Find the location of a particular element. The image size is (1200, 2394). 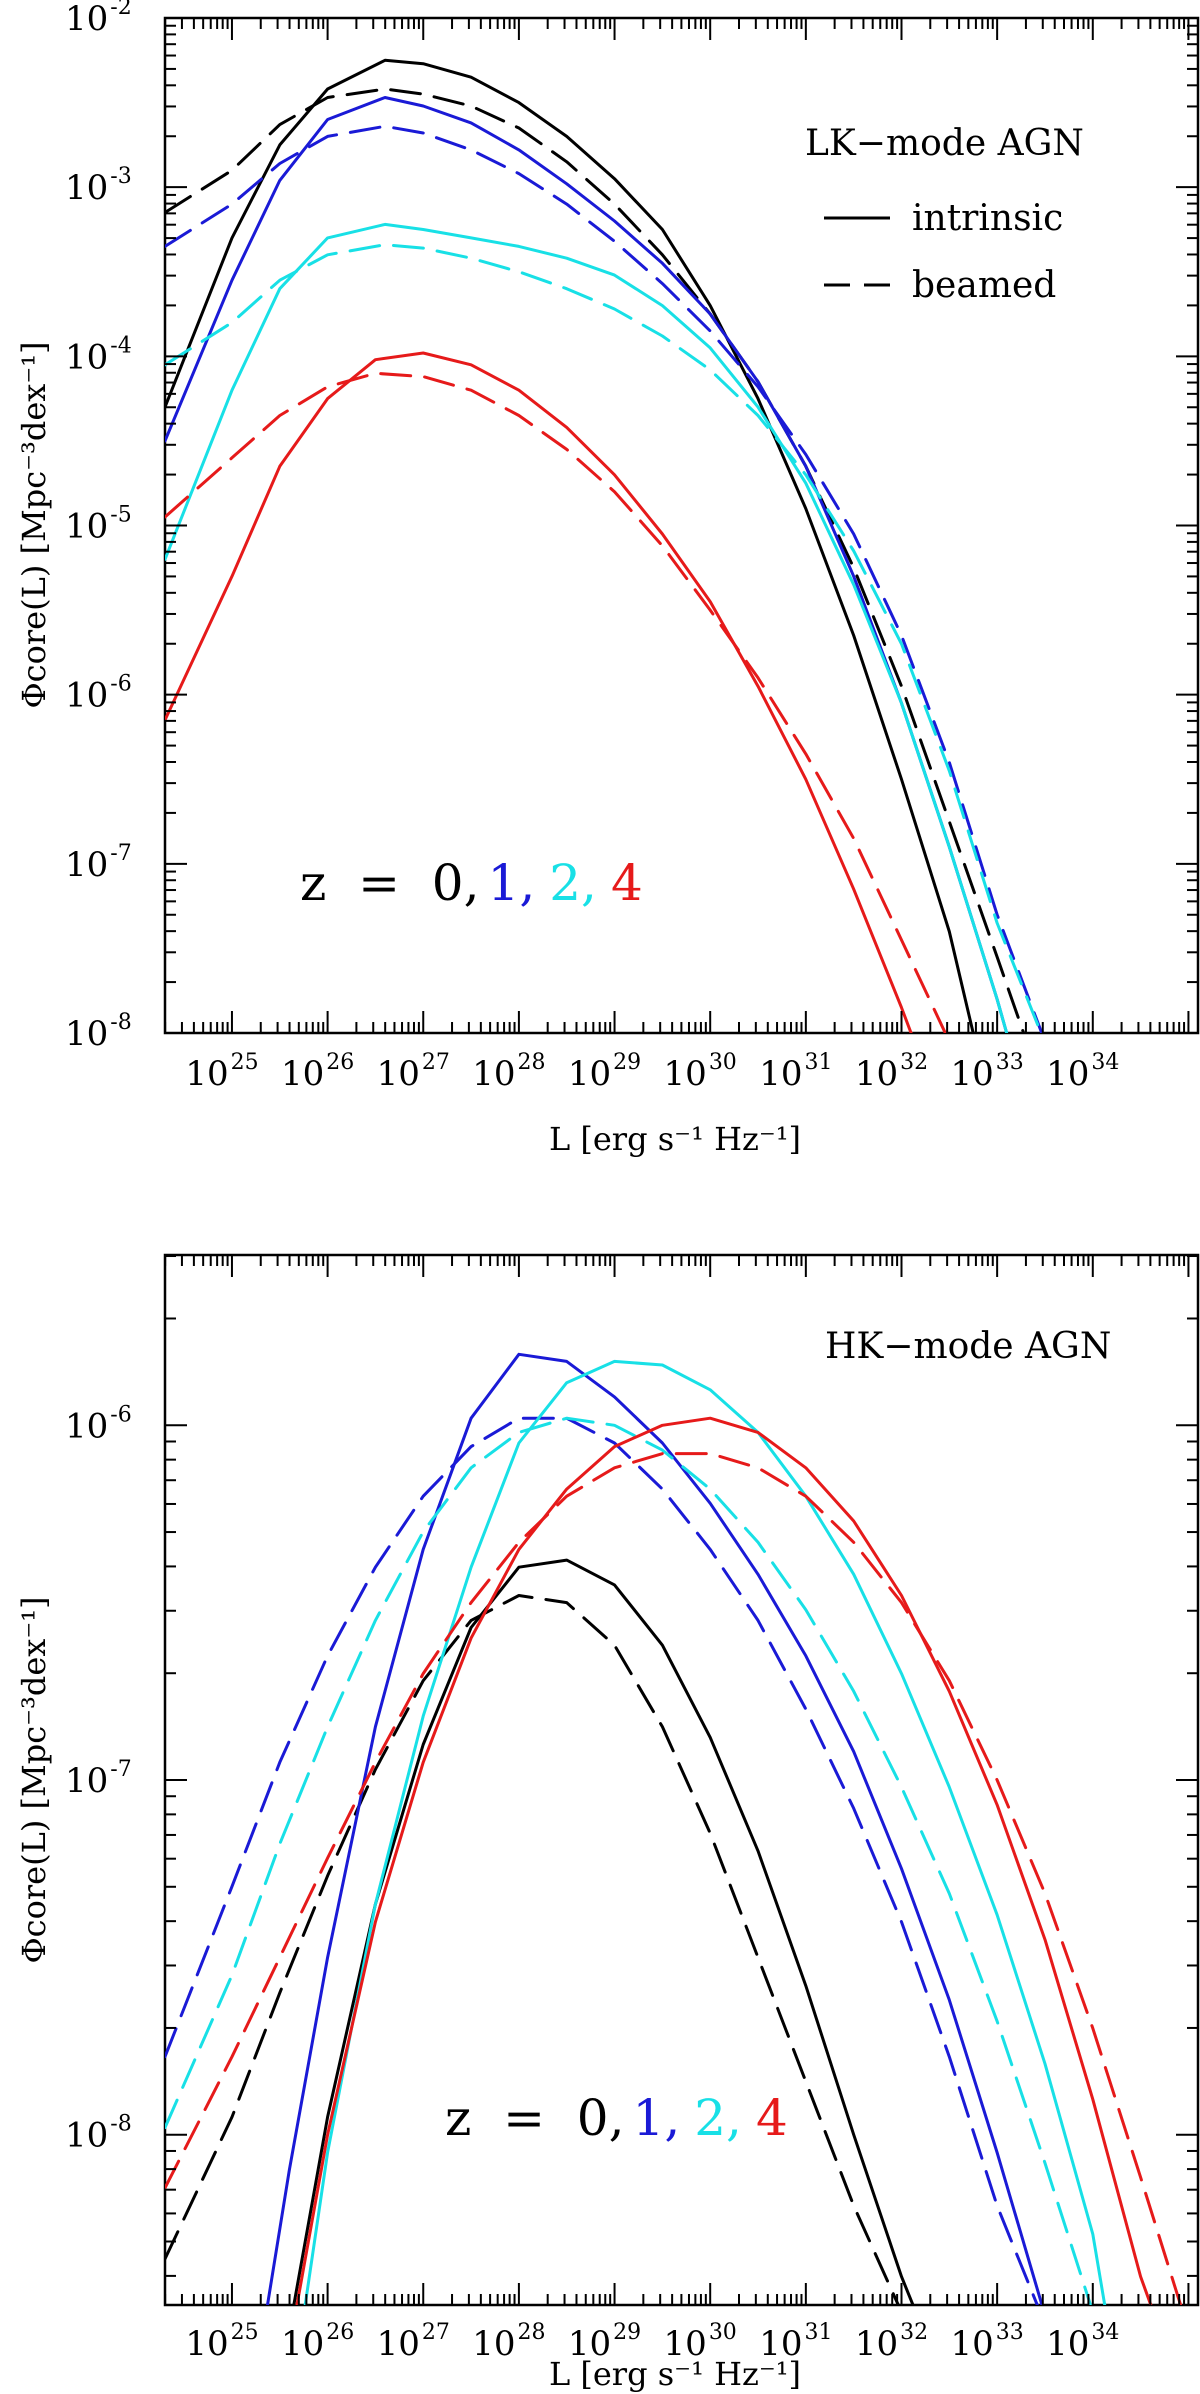

x-tick-label: 1031 is located at coordinates (795, 1072).